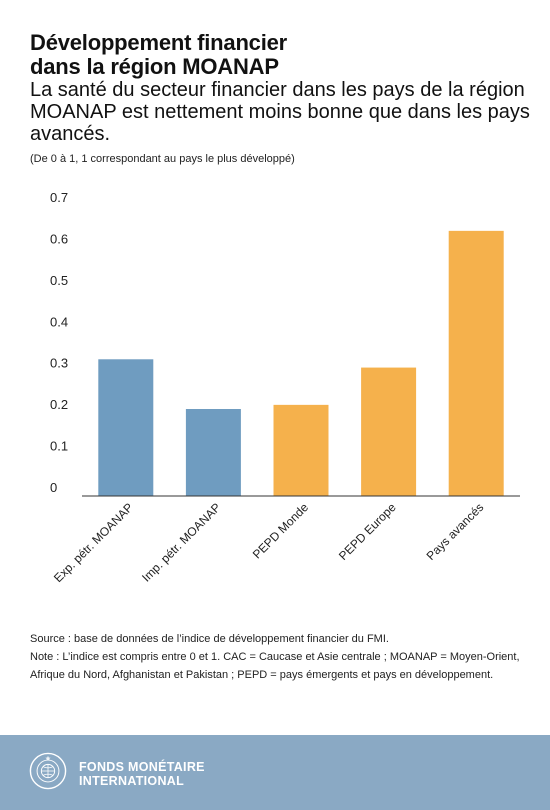 The width and height of the screenshot is (550, 810). Describe the element at coordinates (59, 342) in the screenshot. I see `y-axis: 0 0.1 0.2 0.3 0.4 0.5 0.6 0.7` at that location.